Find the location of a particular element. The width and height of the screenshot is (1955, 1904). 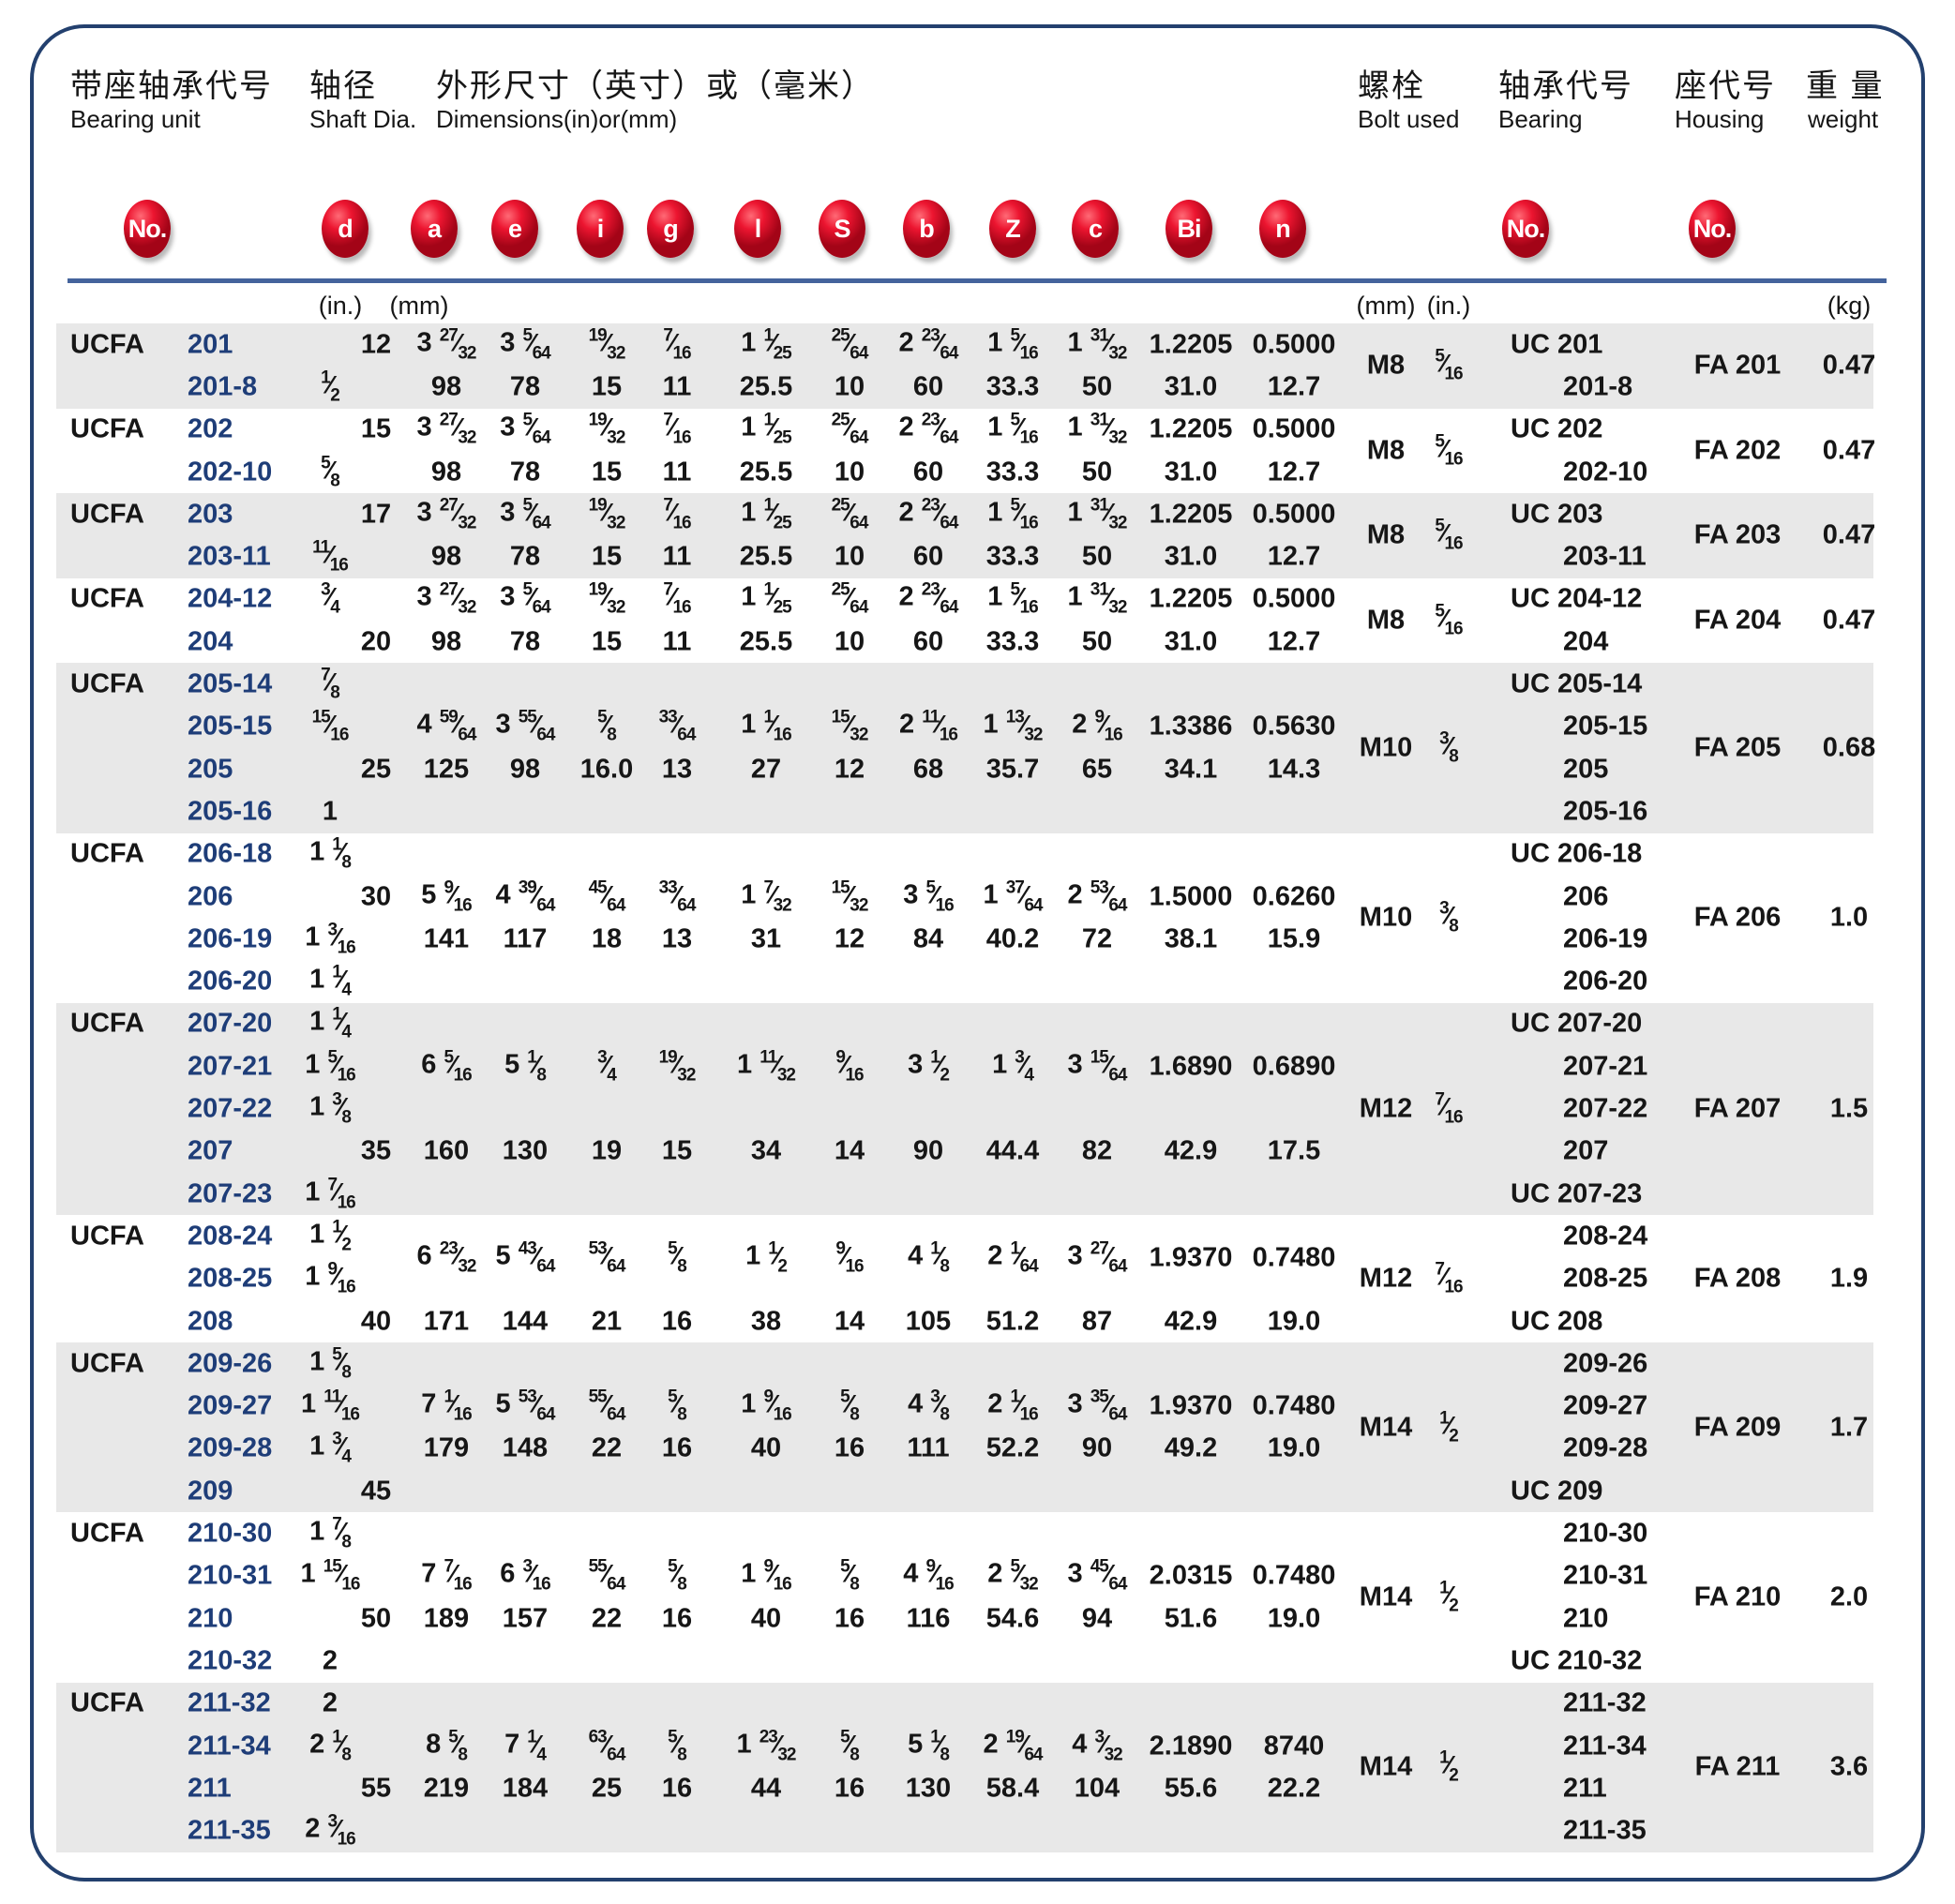

dim-Bi-in: 1.9370 is located at coordinates (1191, 1405).